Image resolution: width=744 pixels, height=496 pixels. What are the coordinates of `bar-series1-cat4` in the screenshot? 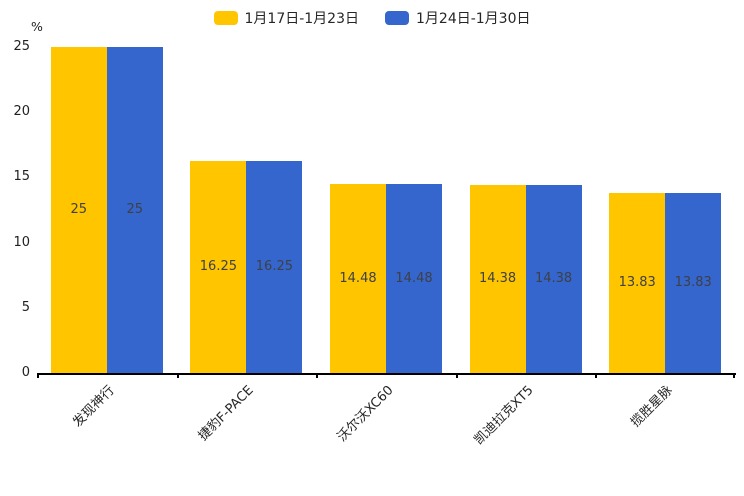 It's located at (693, 282).